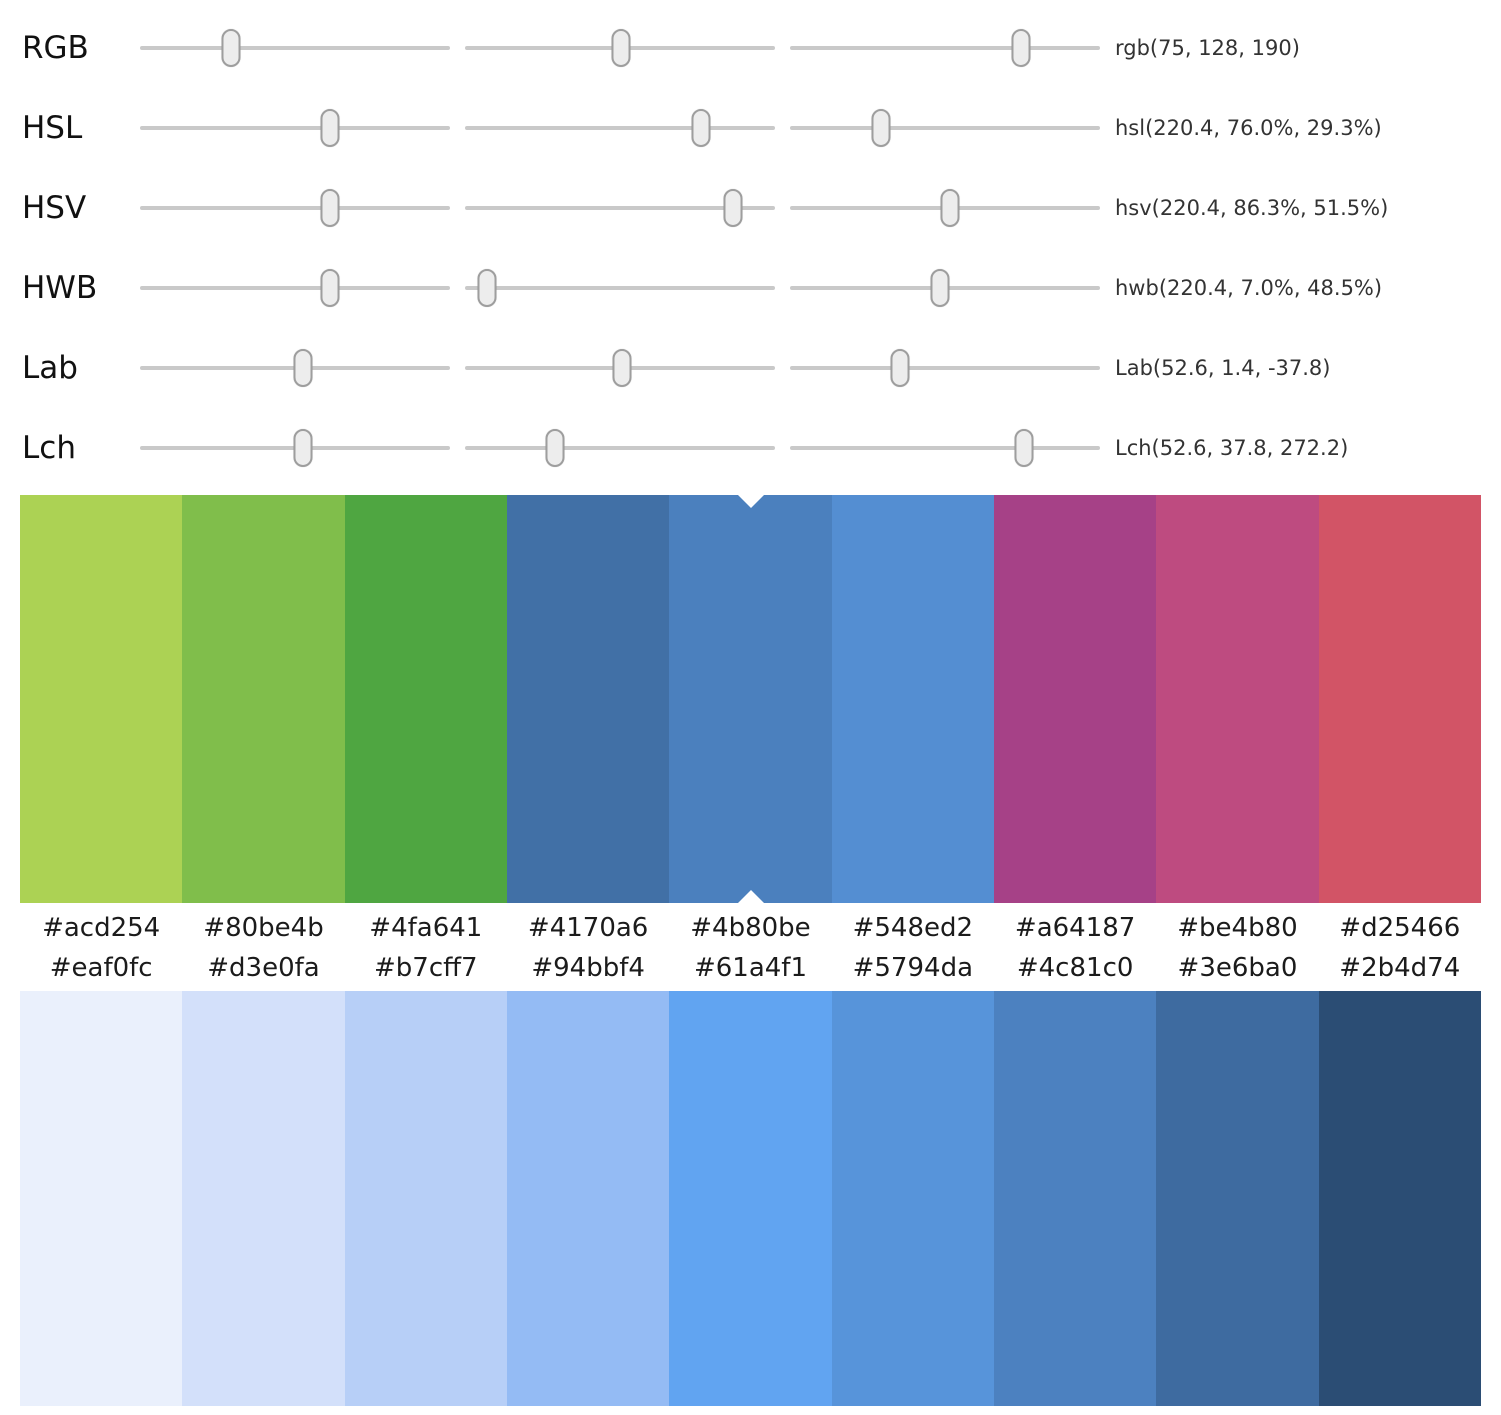  Describe the element at coordinates (101, 928) in the screenshot. I see `hex-label: #acd254` at that location.